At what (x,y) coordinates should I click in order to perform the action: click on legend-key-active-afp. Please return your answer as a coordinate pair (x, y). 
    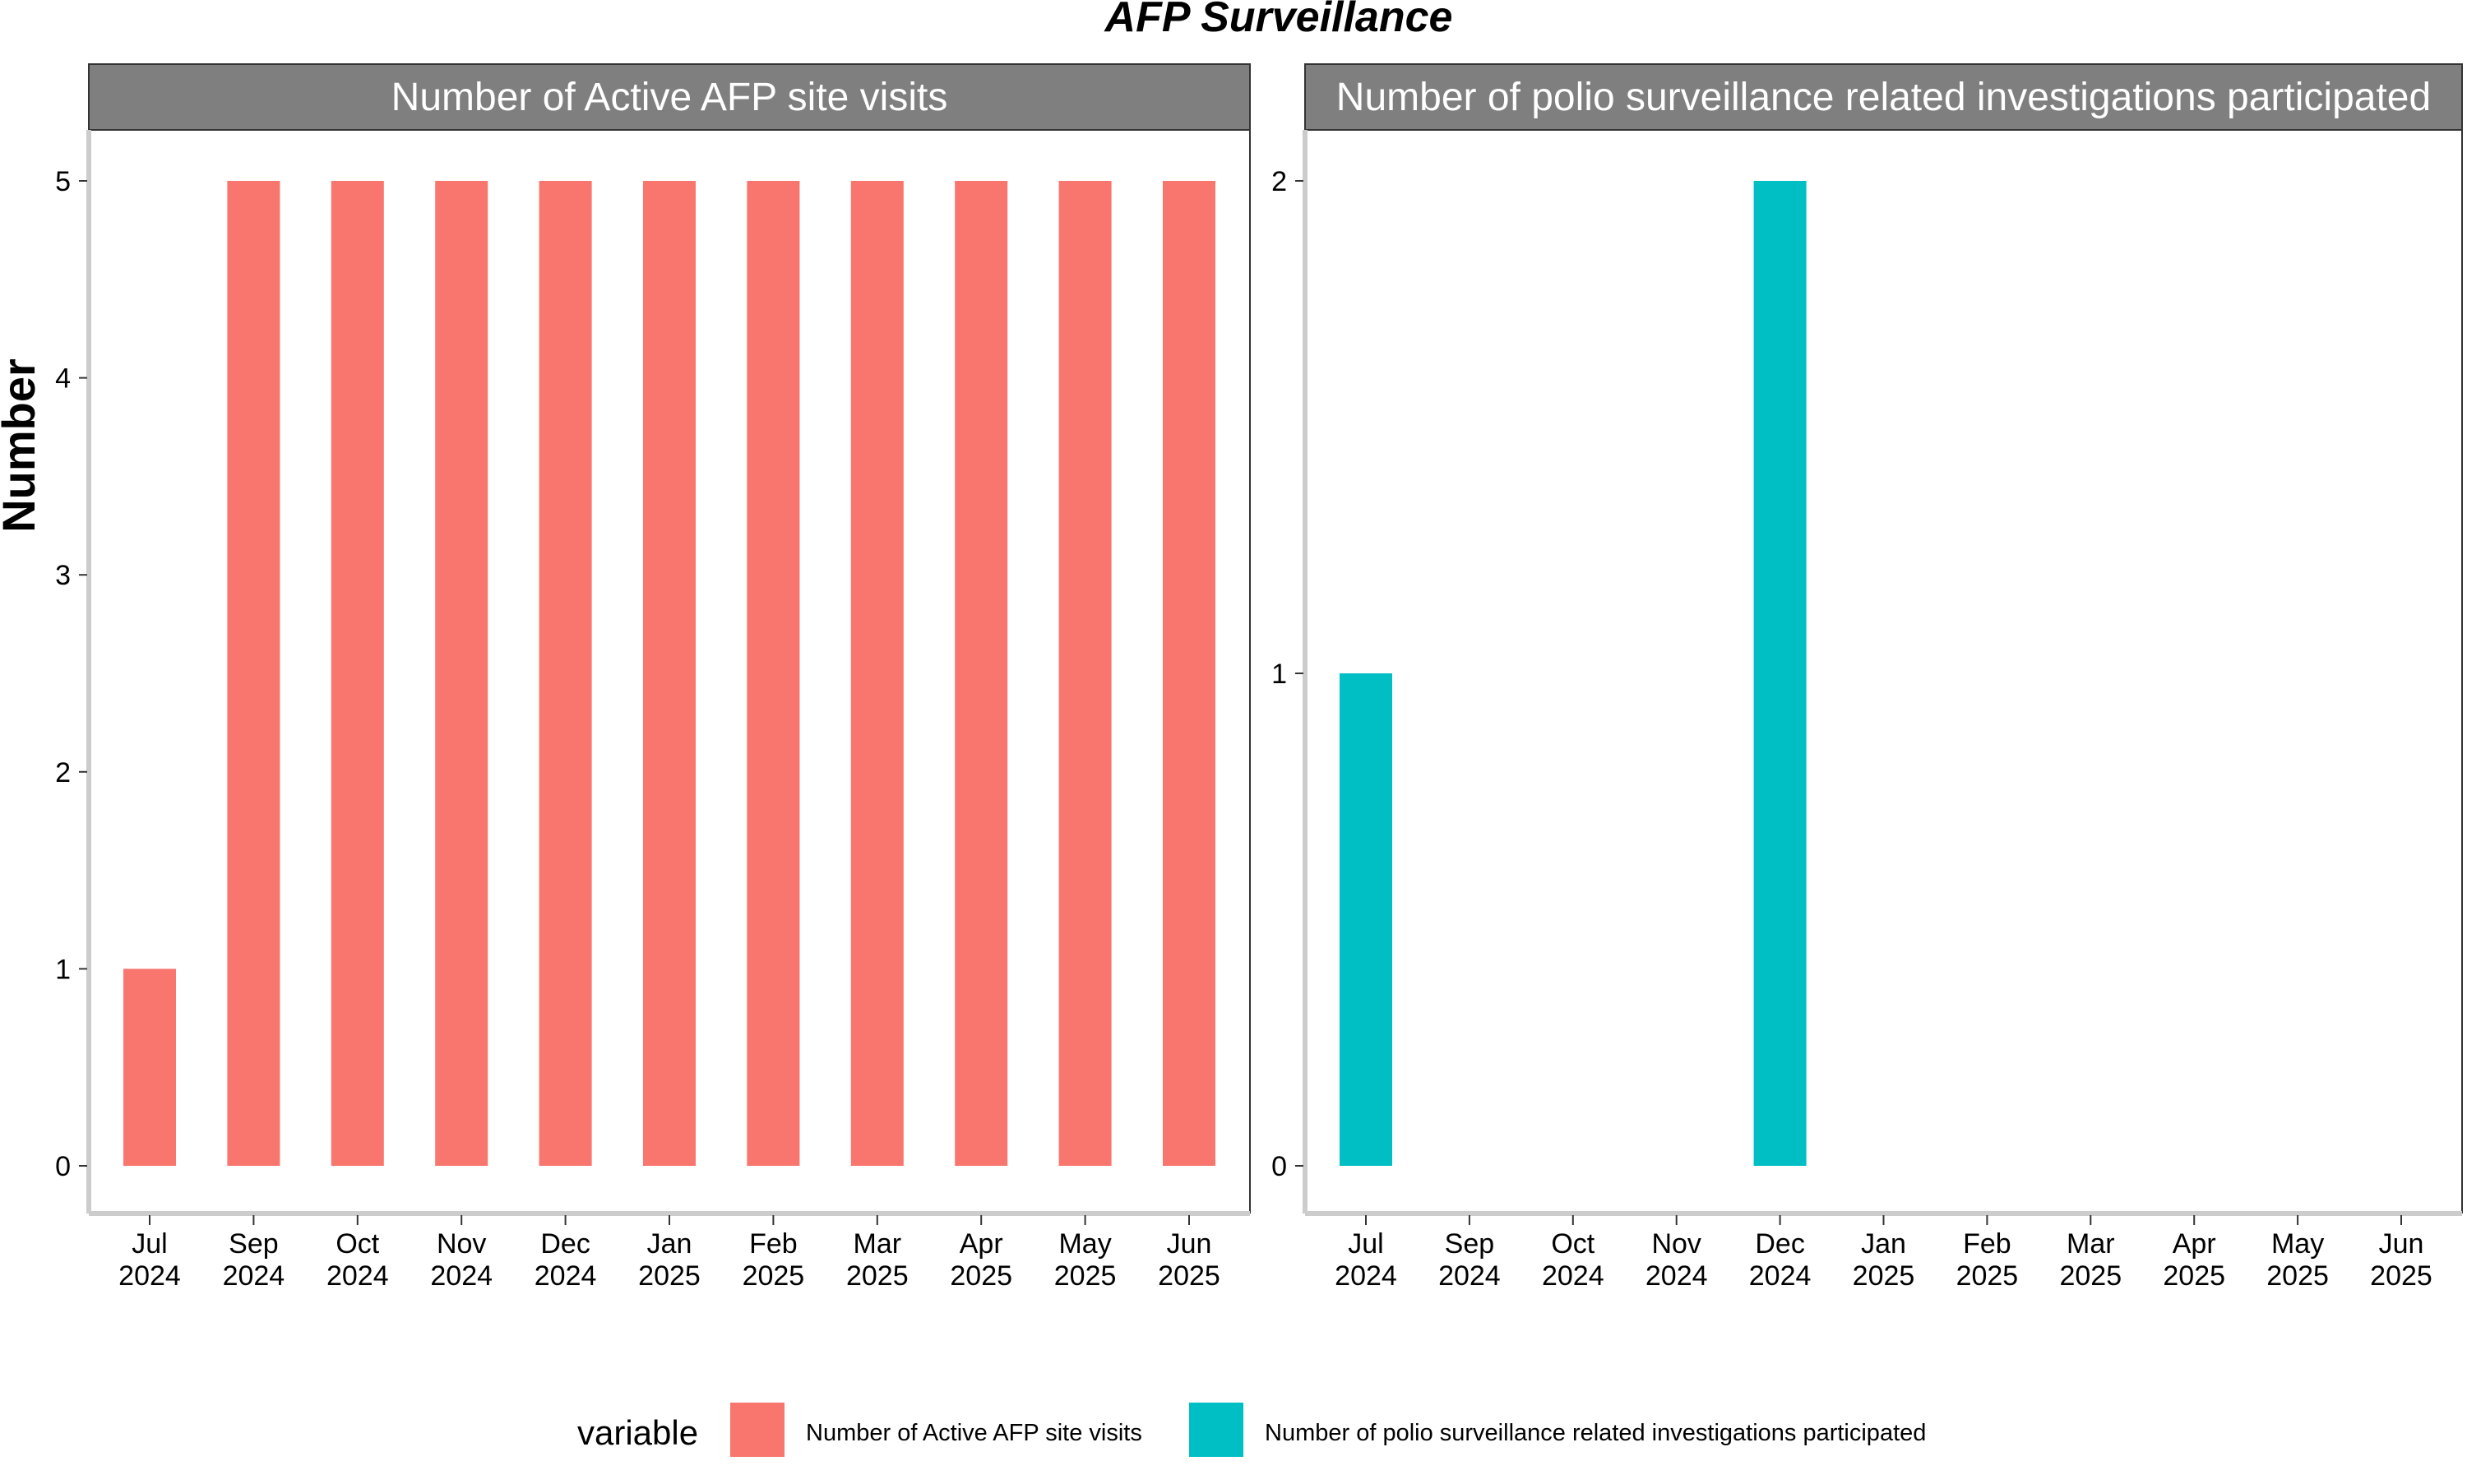
    Looking at the image, I should click on (758, 1430).